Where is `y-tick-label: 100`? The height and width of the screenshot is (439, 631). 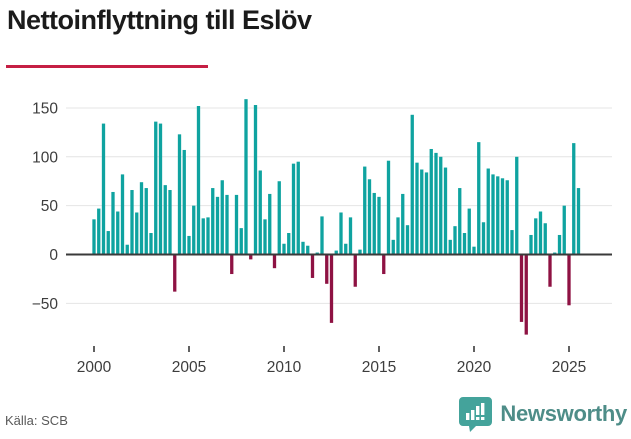 y-tick-label: 100 is located at coordinates (45, 157).